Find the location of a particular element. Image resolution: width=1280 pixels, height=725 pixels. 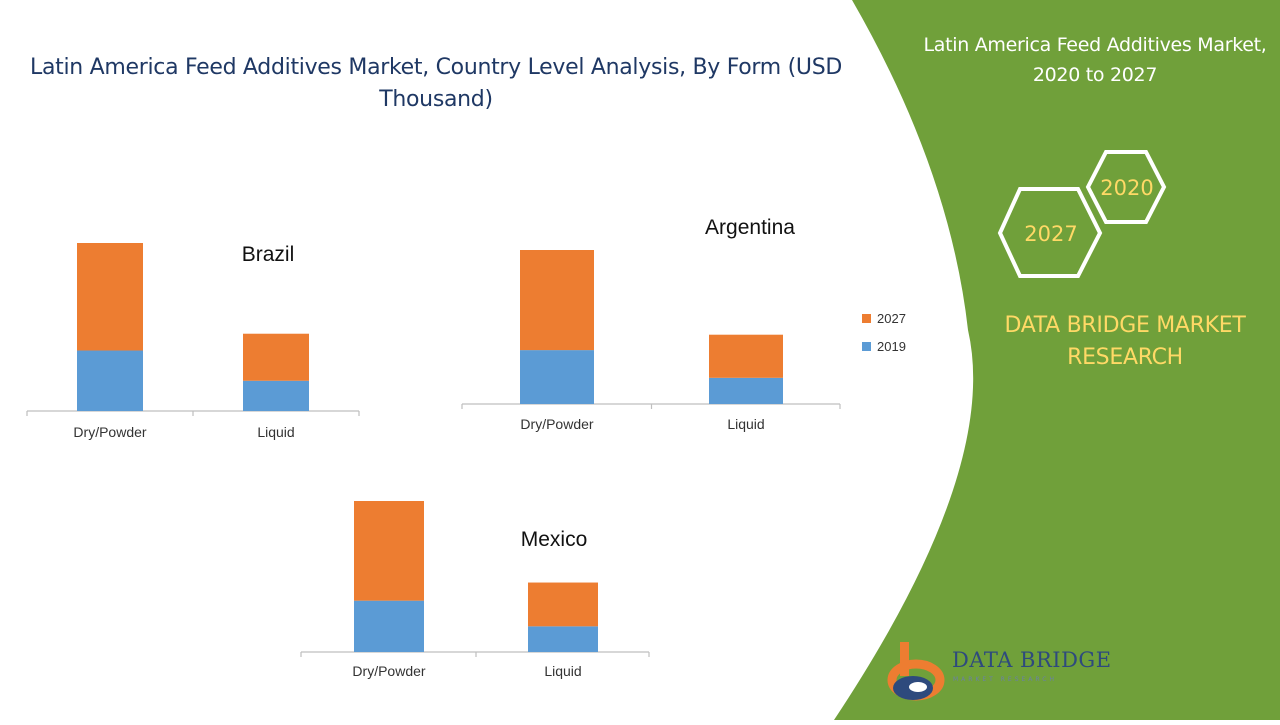

bar-argentina-dry-powder-2027 is located at coordinates (557, 300).